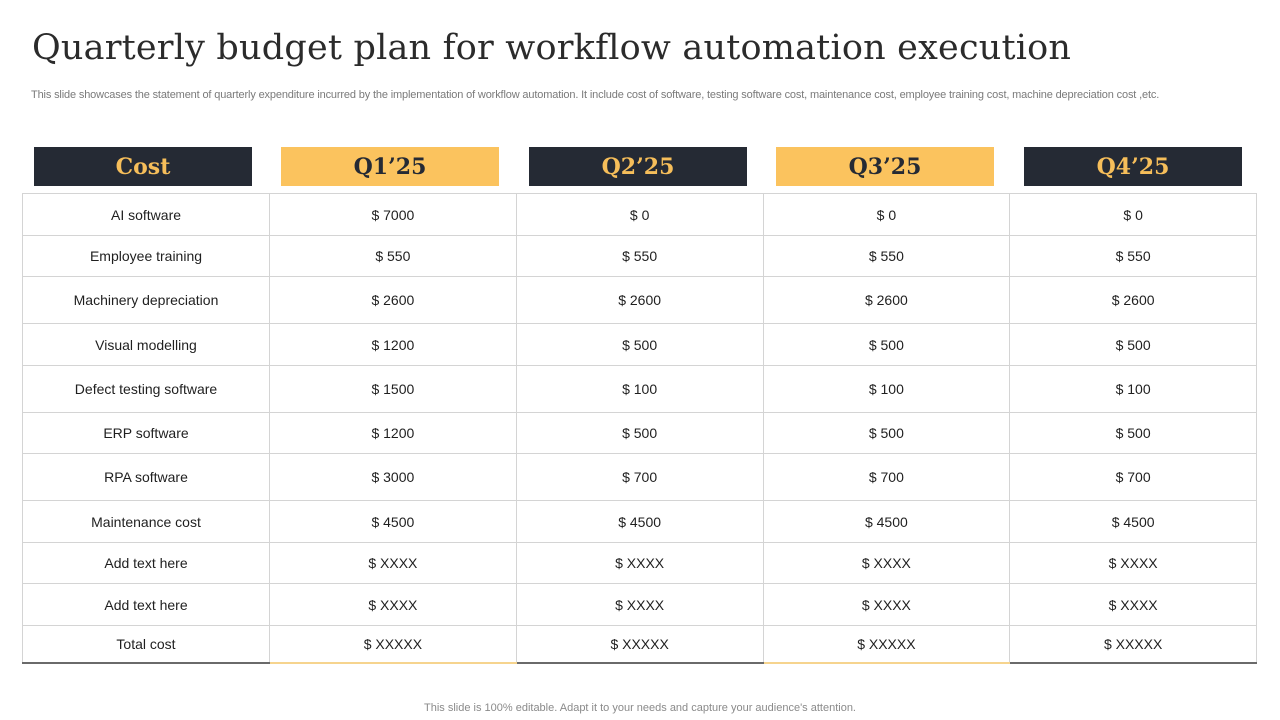 Image resolution: width=1280 pixels, height=720 pixels. I want to click on row-label: Machinery depreciation, so click(146, 300).